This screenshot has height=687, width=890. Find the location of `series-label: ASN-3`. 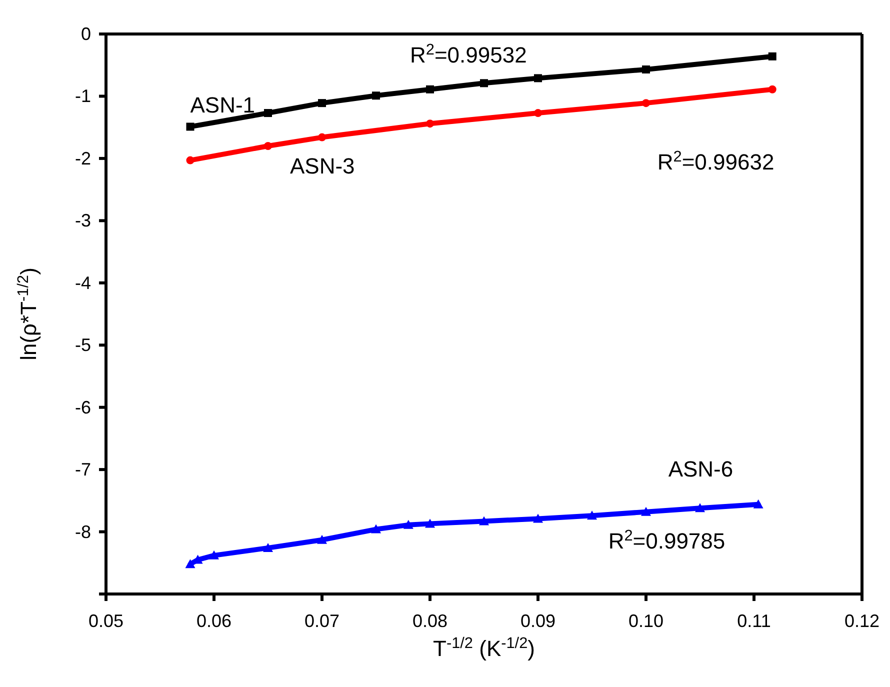

series-label: ASN-3 is located at coordinates (322, 166).